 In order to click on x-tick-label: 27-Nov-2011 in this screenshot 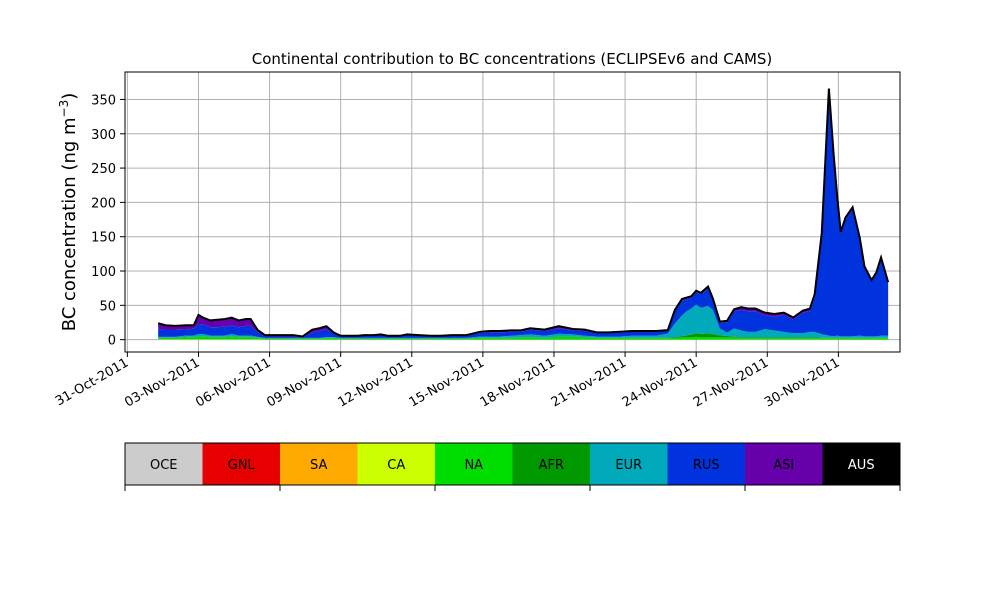, I will do `click(731, 382)`.